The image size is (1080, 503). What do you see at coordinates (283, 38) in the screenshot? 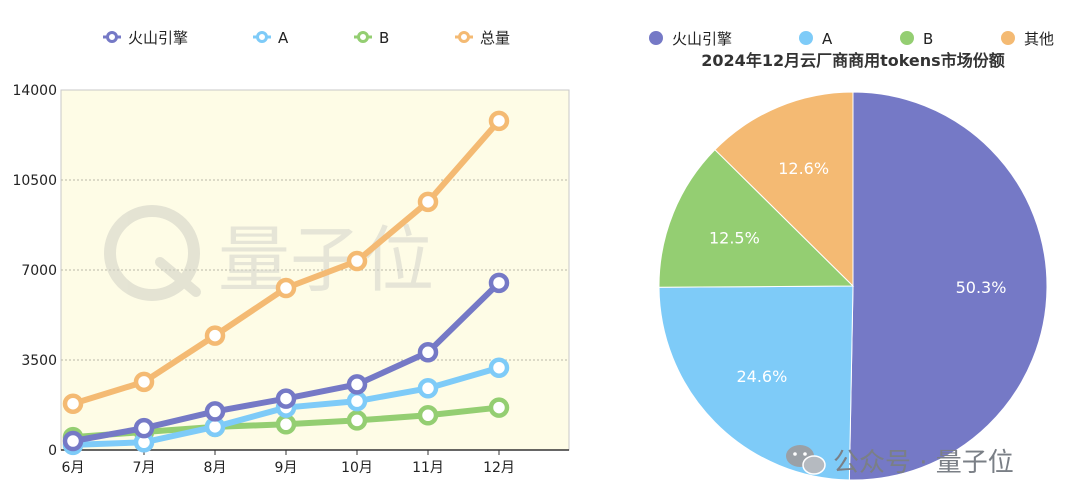
I see `legend-label: A` at bounding box center [283, 38].